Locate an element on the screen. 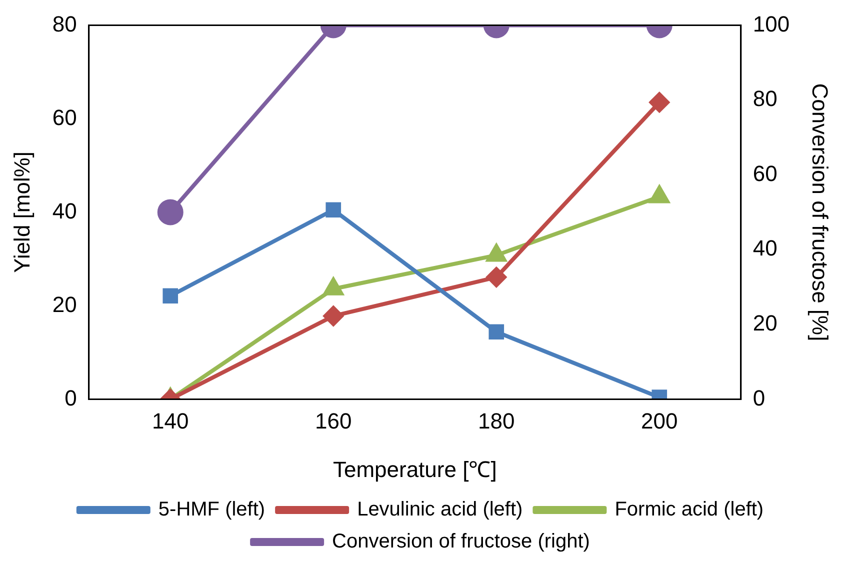 The height and width of the screenshot is (564, 842). y-tick-label: 20 is located at coordinates (64, 304).